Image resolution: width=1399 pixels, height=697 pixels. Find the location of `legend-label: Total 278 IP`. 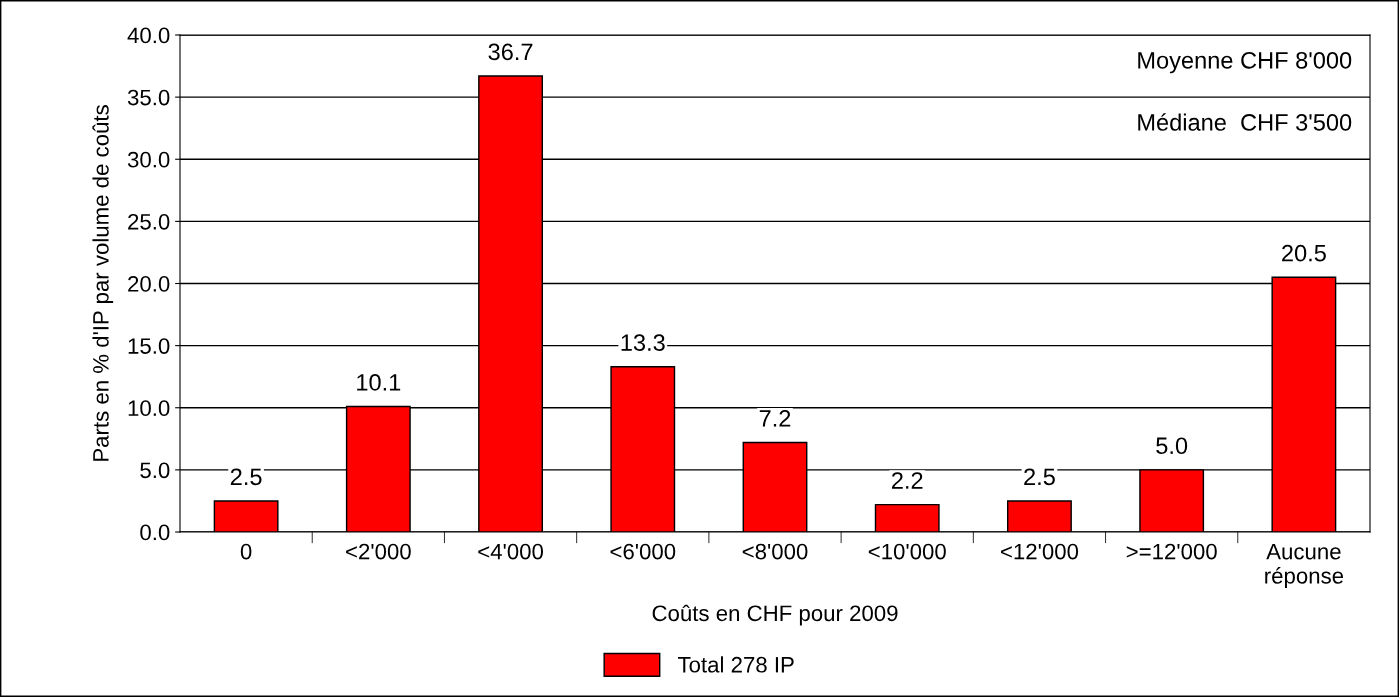

legend-label: Total 278 IP is located at coordinates (735, 664).